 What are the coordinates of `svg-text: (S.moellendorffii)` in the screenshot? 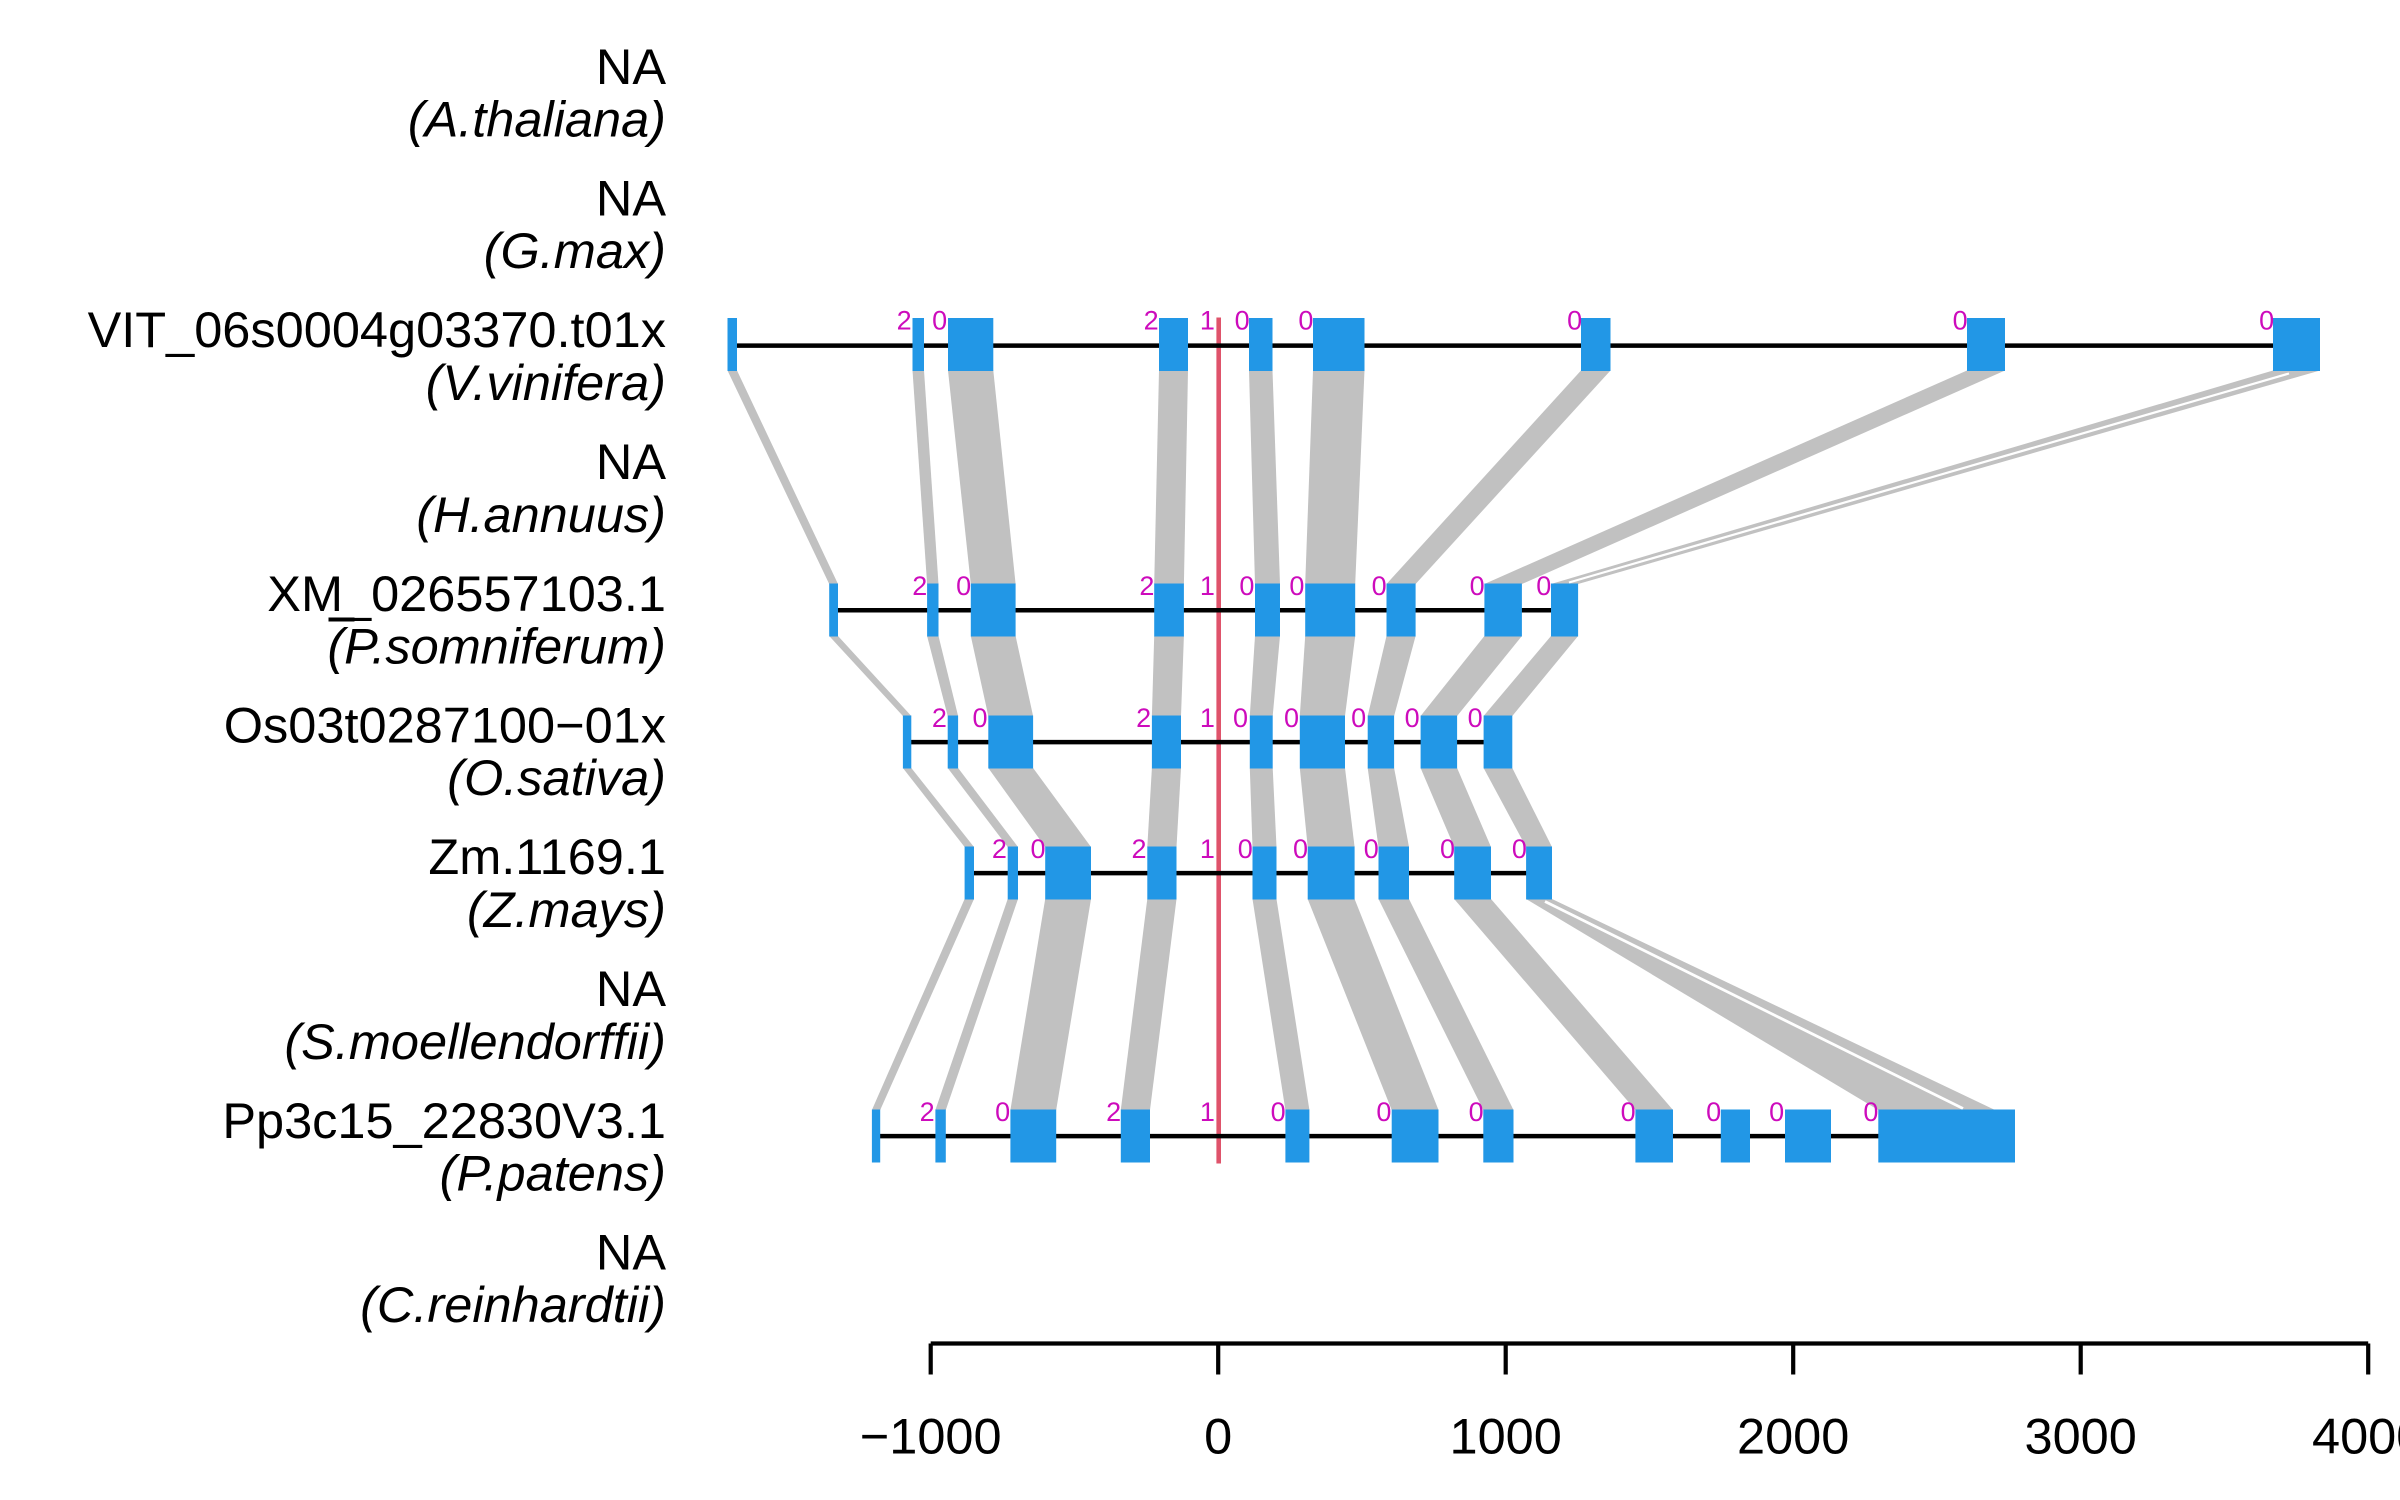 It's located at (475, 1041).